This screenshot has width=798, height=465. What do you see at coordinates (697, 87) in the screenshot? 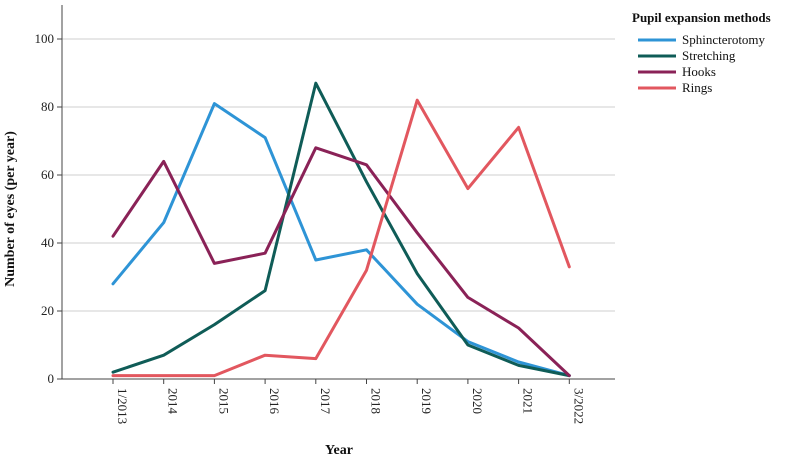
I see `legend-label-rings: Rings` at bounding box center [697, 87].